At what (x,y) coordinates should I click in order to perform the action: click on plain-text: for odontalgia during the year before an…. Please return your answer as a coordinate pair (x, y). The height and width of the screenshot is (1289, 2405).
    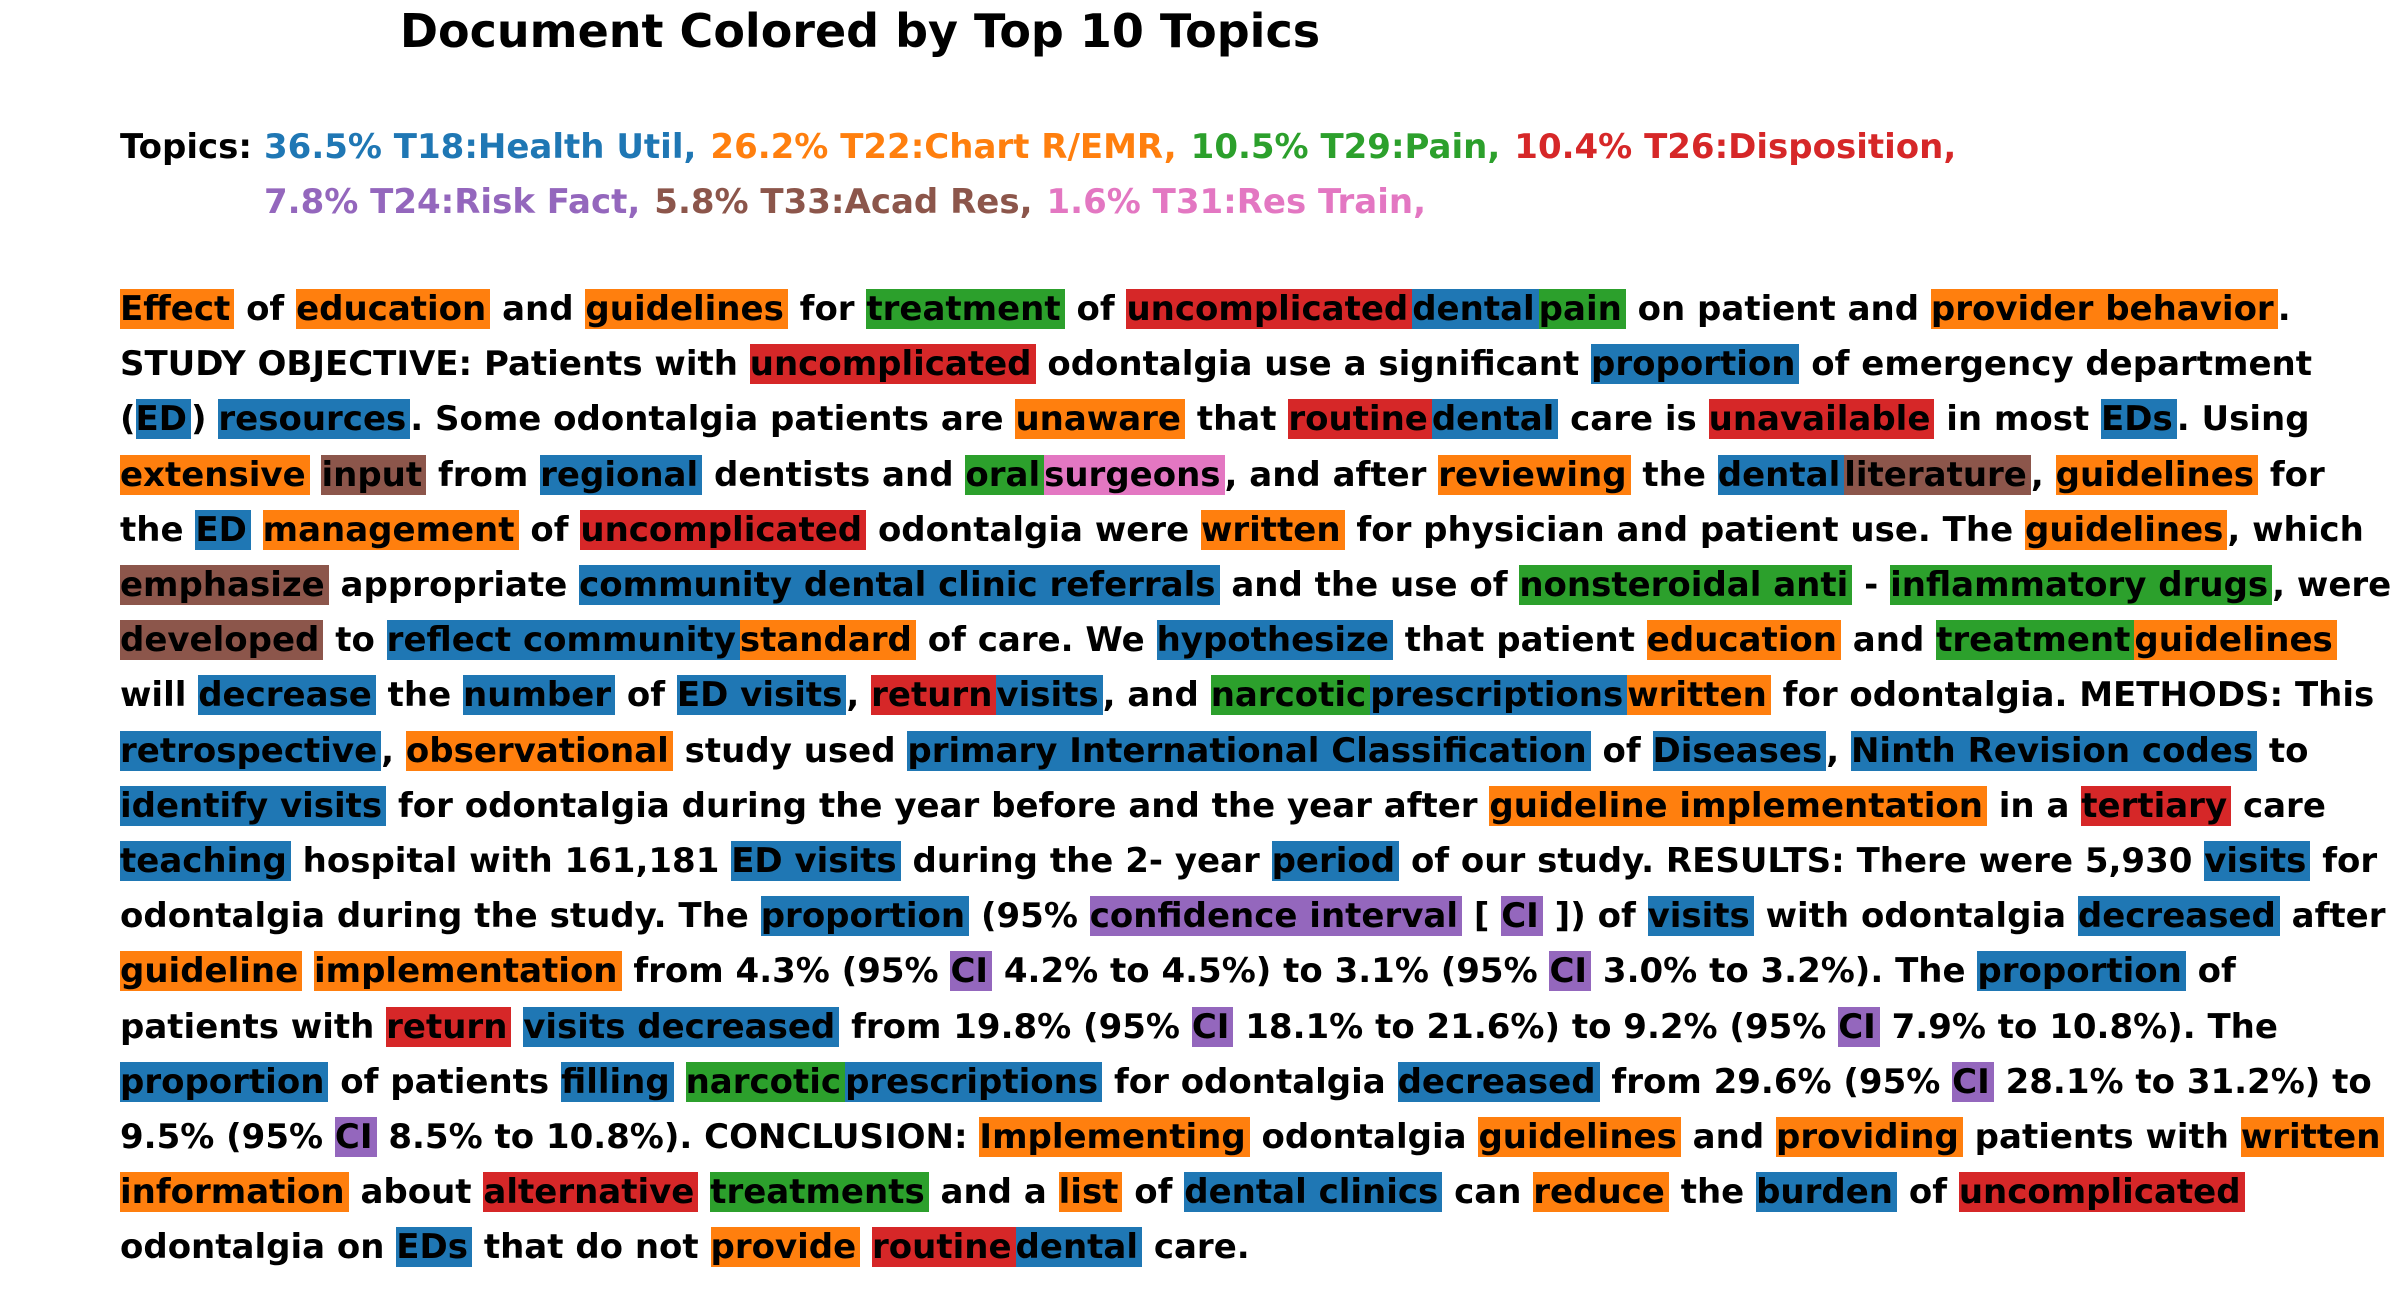
    Looking at the image, I should click on (938, 805).